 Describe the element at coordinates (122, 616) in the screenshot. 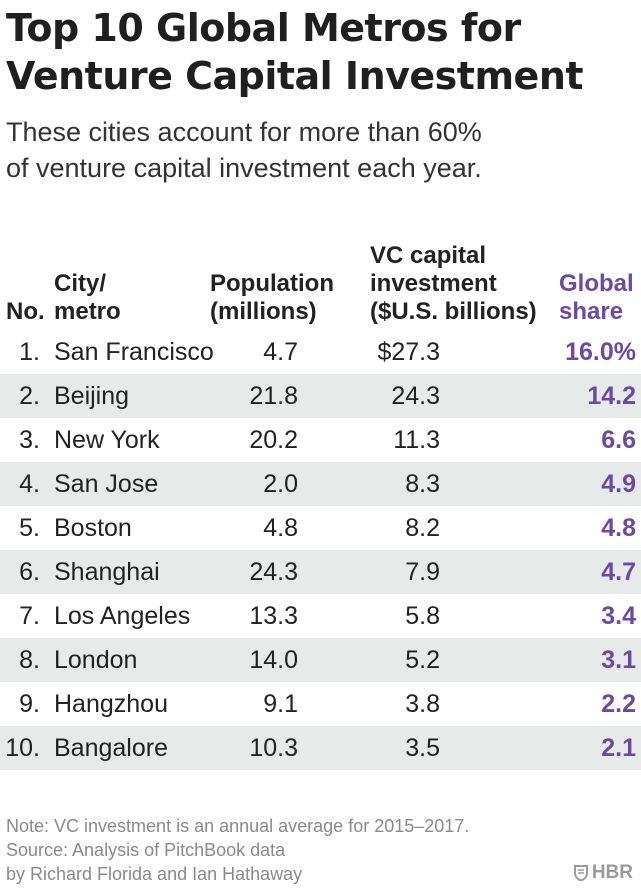

I see `city-cell: Los Angeles` at that location.